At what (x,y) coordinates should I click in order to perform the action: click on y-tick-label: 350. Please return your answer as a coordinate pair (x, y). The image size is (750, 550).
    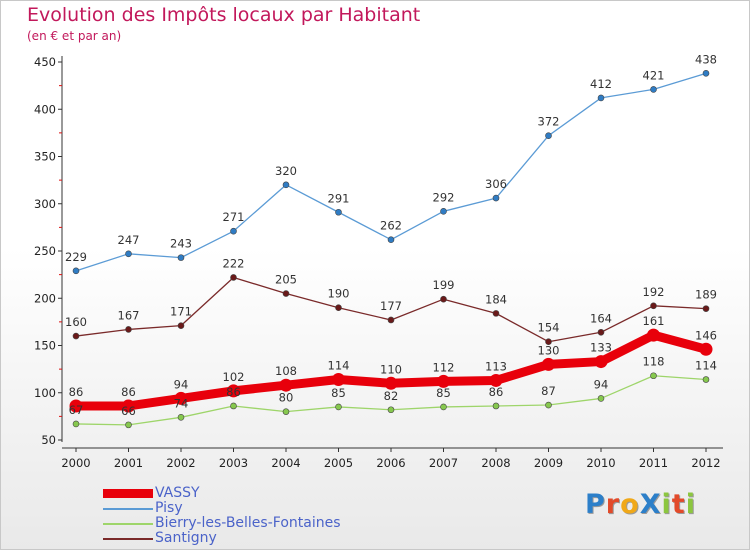
    Looking at the image, I should click on (45, 157).